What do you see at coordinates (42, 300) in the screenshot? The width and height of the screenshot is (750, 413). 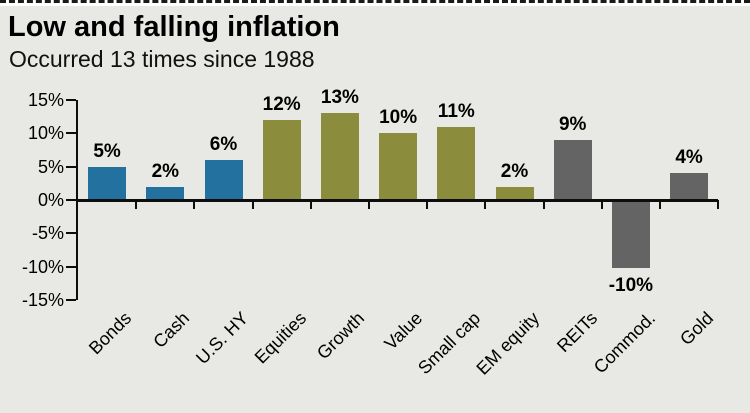 I see `y-axis-tick-label: -15%` at bounding box center [42, 300].